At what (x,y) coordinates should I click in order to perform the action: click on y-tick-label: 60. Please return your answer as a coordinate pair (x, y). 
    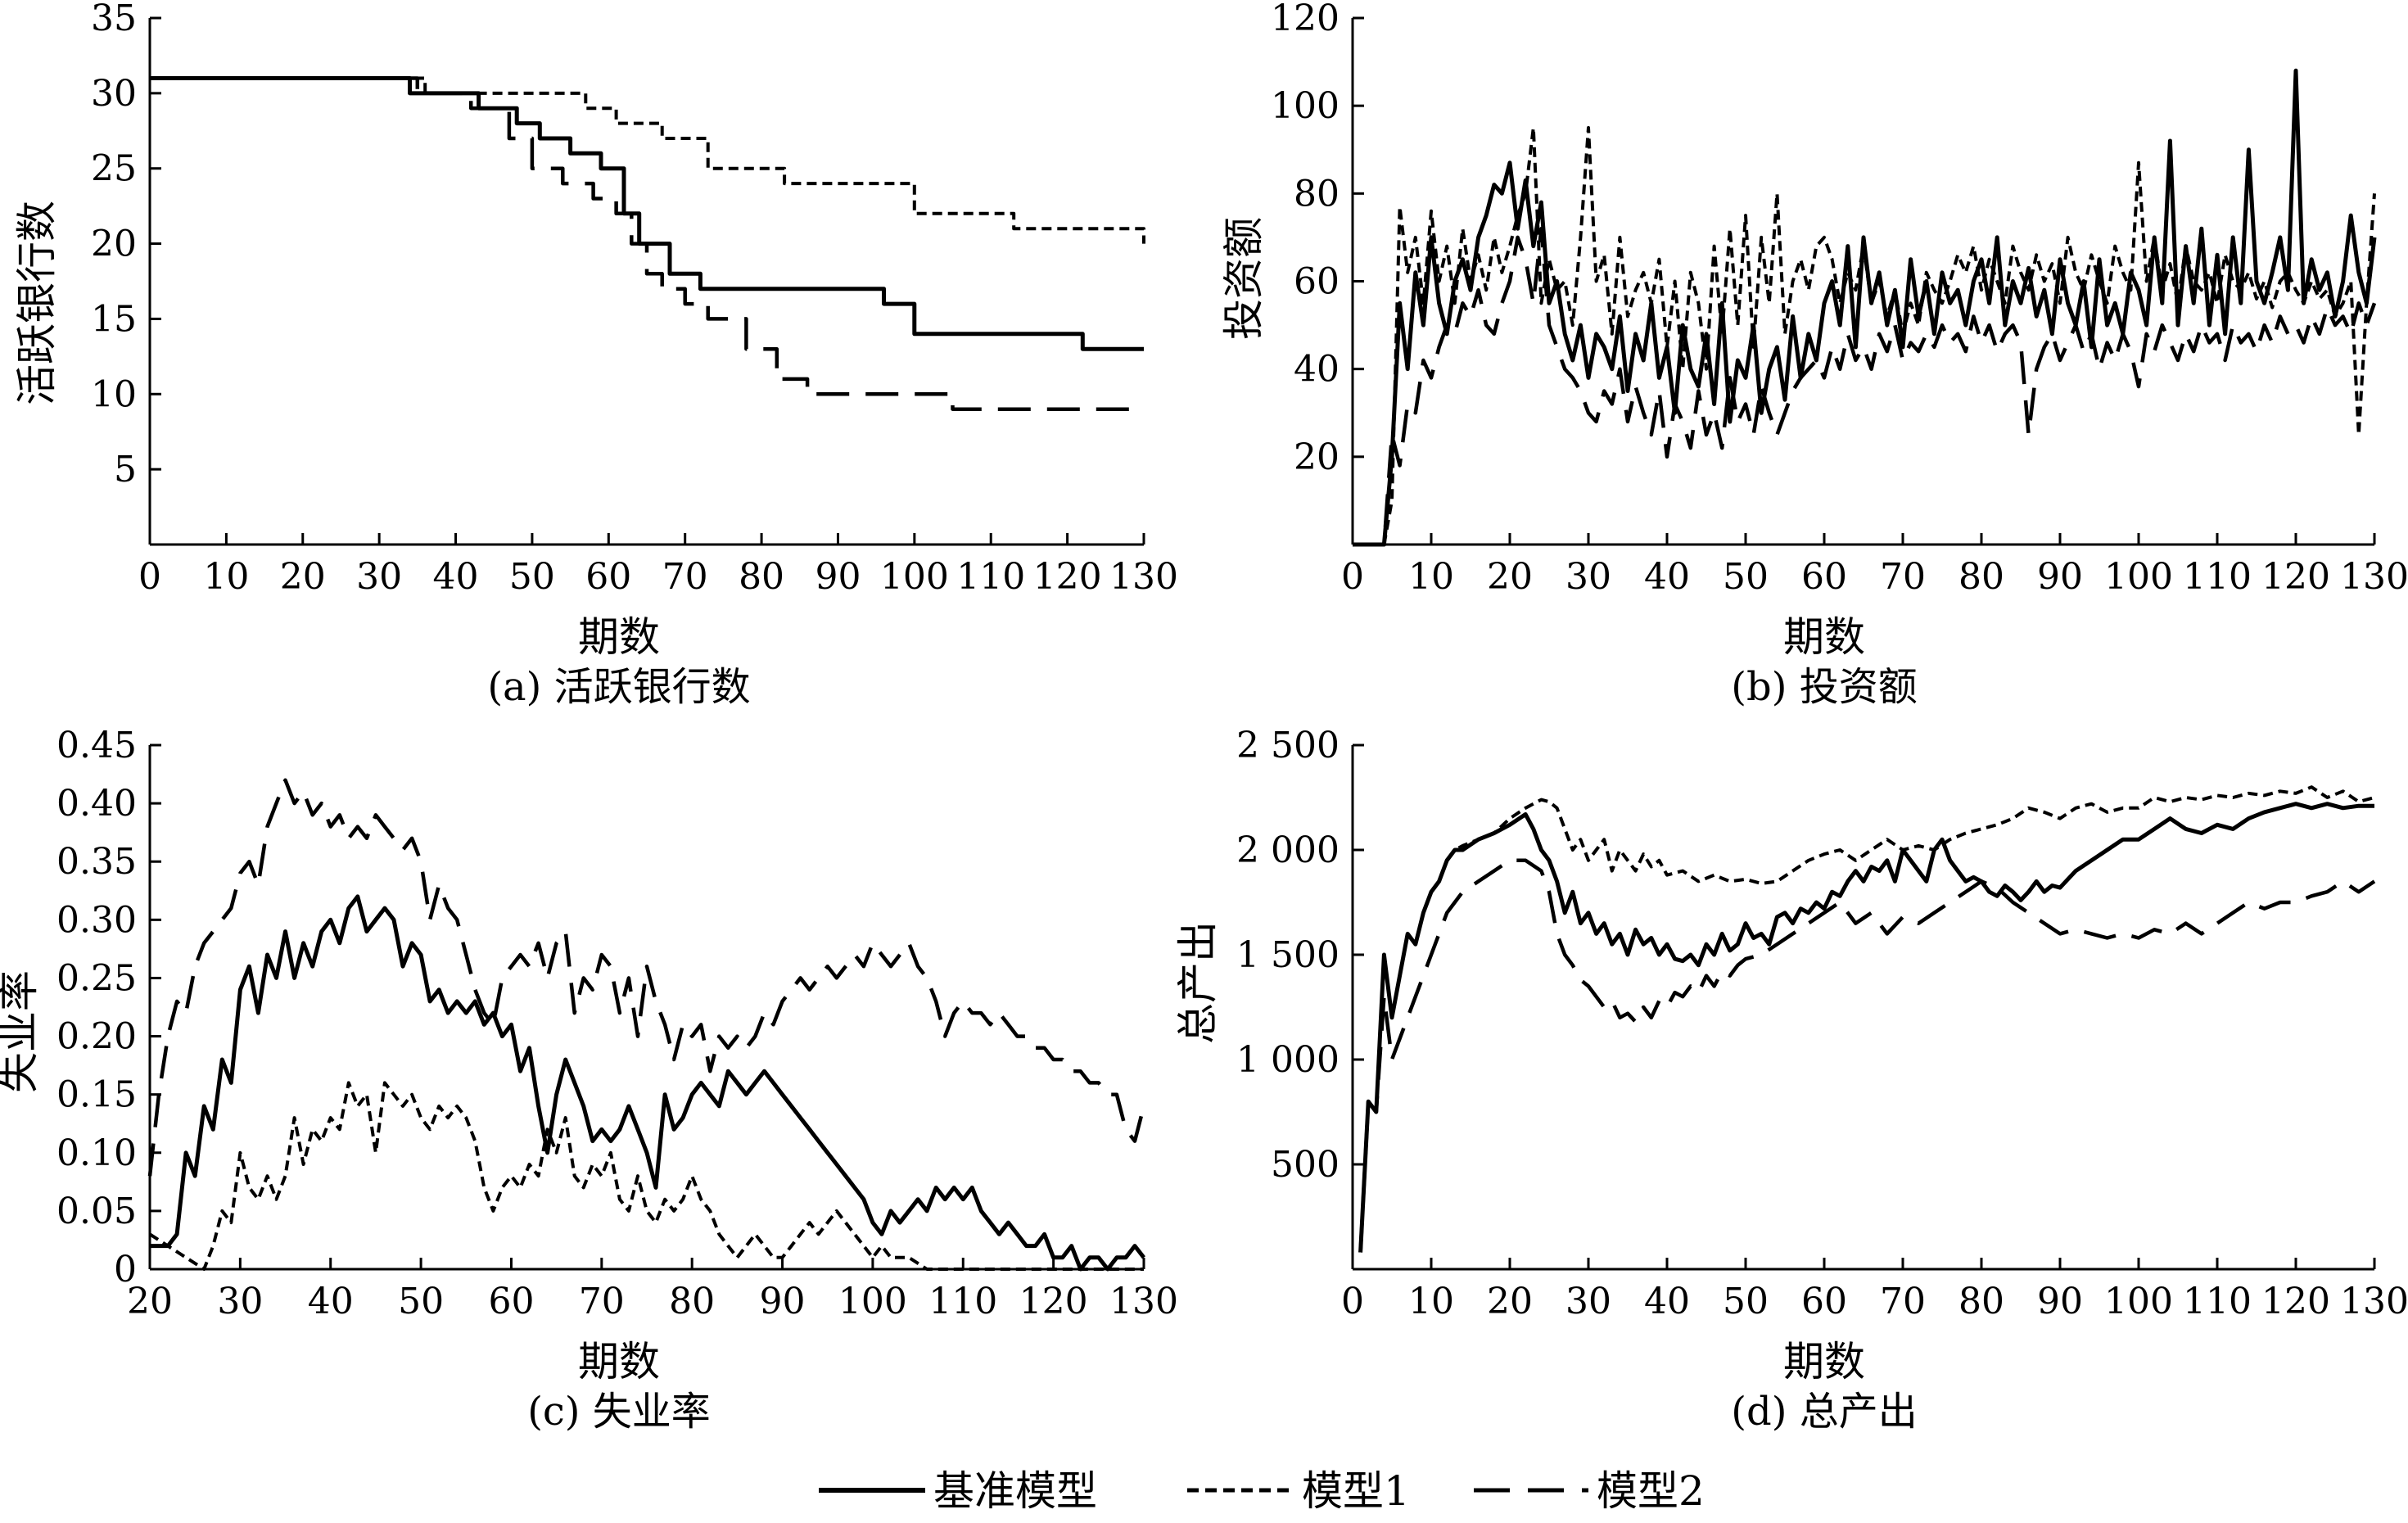
    Looking at the image, I should click on (1317, 282).